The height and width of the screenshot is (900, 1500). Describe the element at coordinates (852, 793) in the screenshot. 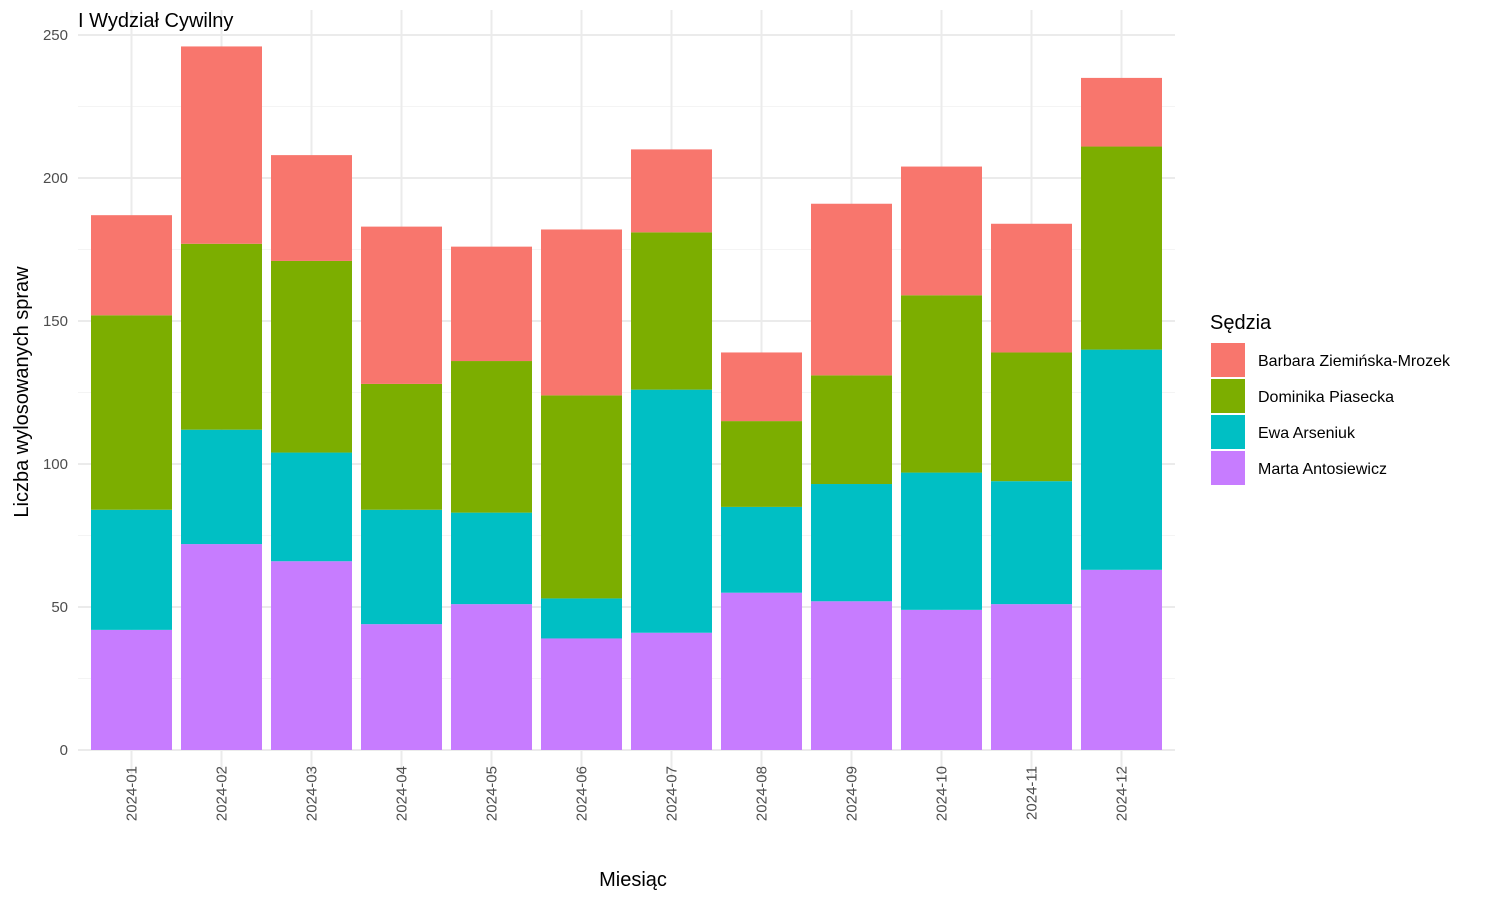

I see `x-tick-label: 2024-09` at that location.